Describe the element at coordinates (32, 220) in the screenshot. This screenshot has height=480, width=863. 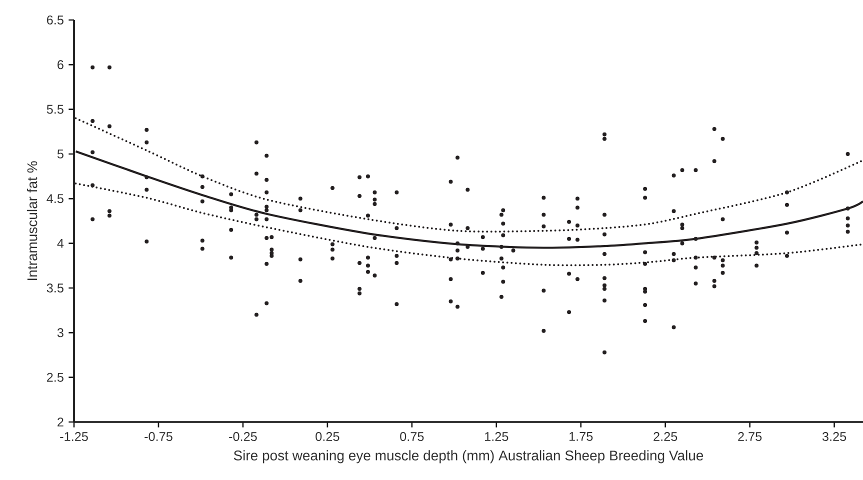
I see `y-axis-title: Intramuscular fat %` at that location.